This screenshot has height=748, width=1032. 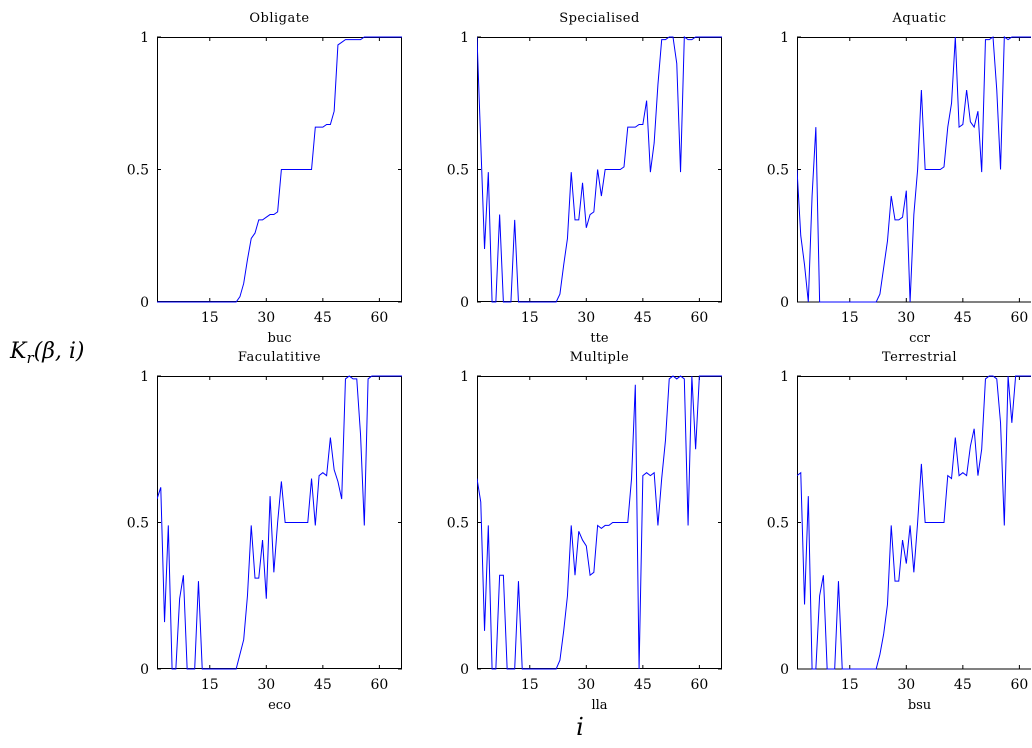 What do you see at coordinates (599, 18) in the screenshot?
I see `panel-title: Specialised` at bounding box center [599, 18].